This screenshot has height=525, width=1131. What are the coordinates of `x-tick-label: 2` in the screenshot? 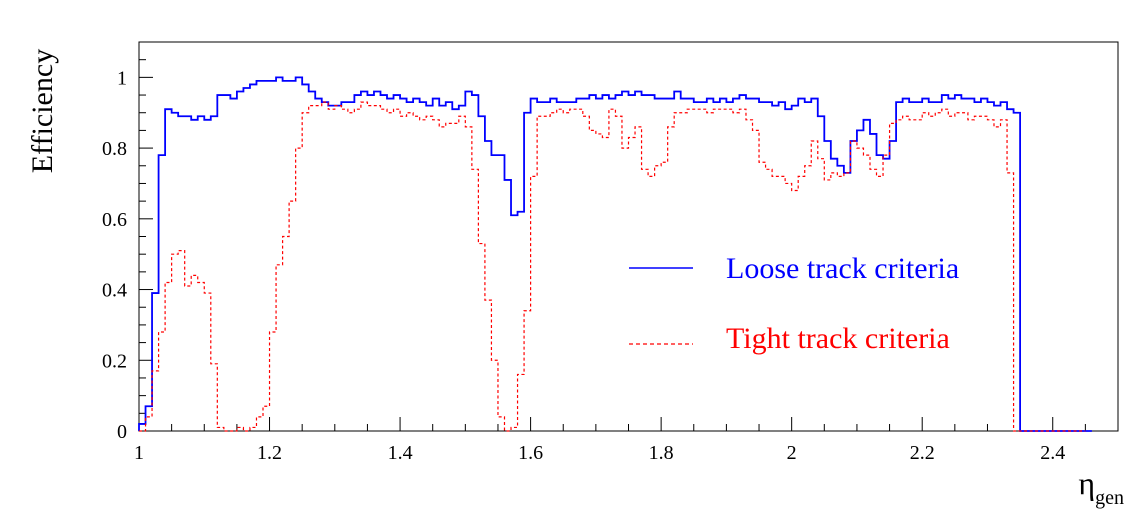 It's located at (792, 453).